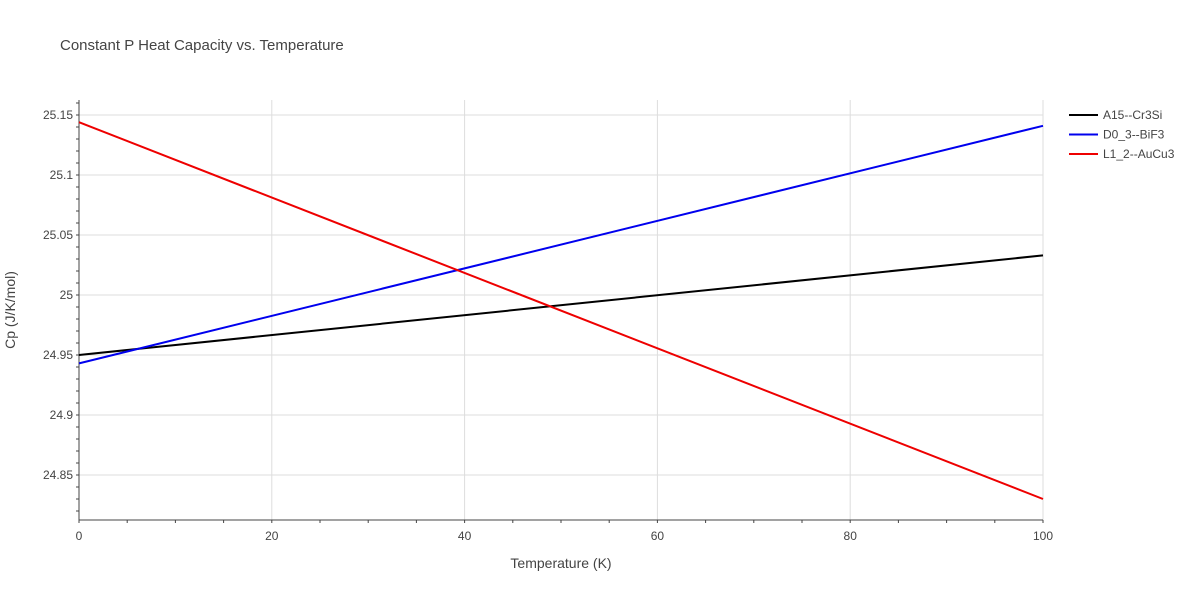 This screenshot has width=1200, height=600. Describe the element at coordinates (272, 536) in the screenshot. I see `x-tick-label: 20` at that location.